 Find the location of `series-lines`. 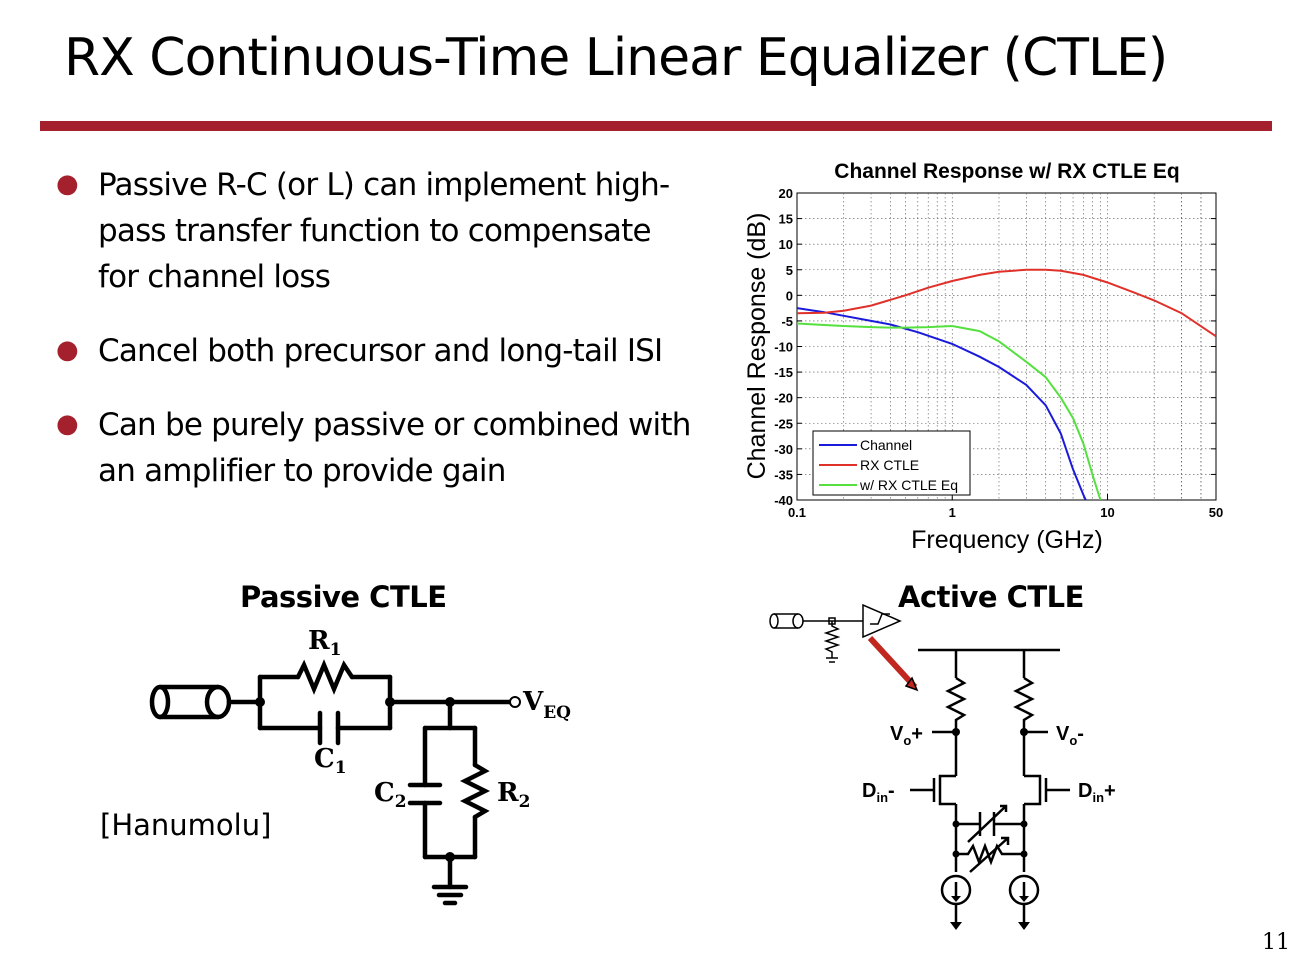

series-lines is located at coordinates (1006, 384).